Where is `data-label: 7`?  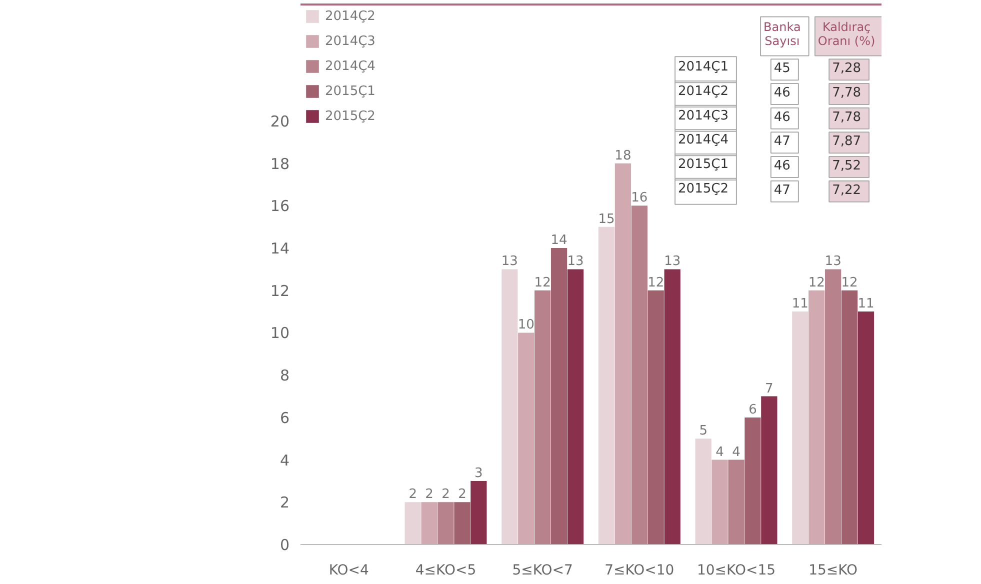
data-label: 7 is located at coordinates (769, 388).